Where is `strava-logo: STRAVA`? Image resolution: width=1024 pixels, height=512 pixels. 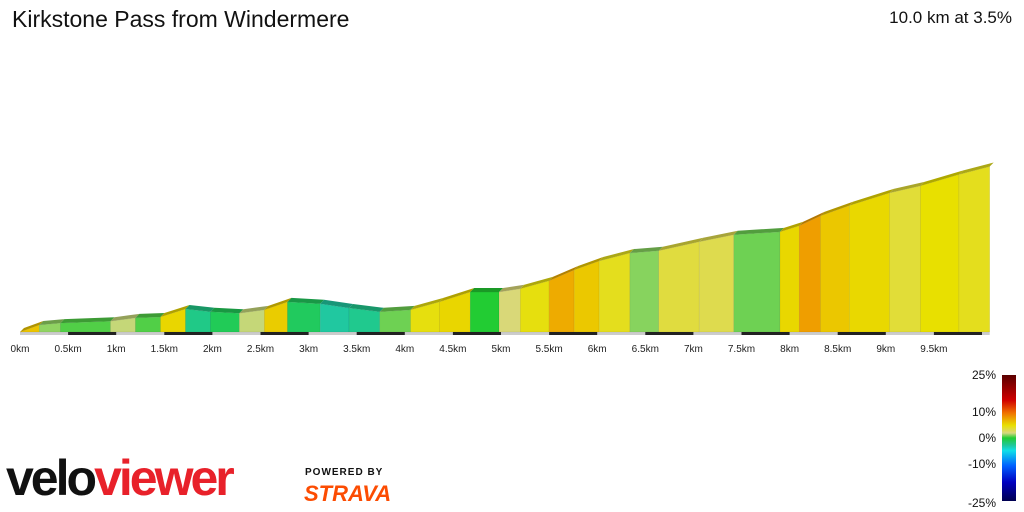 strava-logo: STRAVA is located at coordinates (348, 493).